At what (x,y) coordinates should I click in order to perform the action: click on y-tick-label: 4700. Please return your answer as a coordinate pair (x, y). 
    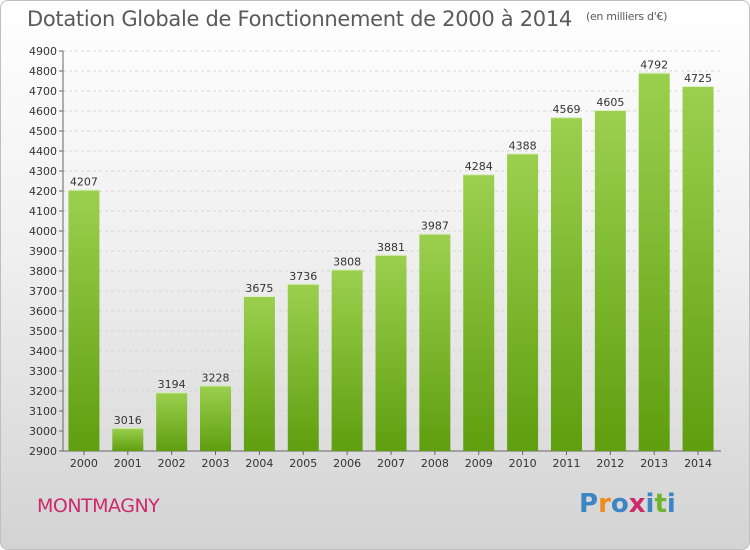
    Looking at the image, I should click on (43, 91).